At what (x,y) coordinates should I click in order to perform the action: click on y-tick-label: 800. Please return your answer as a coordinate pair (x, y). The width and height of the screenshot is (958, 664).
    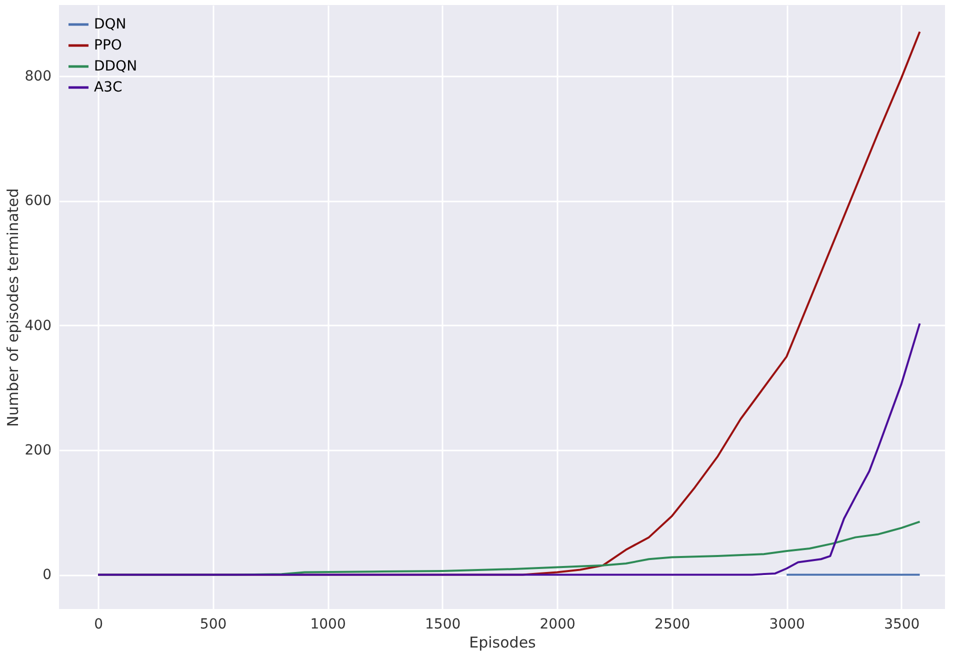
    Looking at the image, I should click on (38, 76).